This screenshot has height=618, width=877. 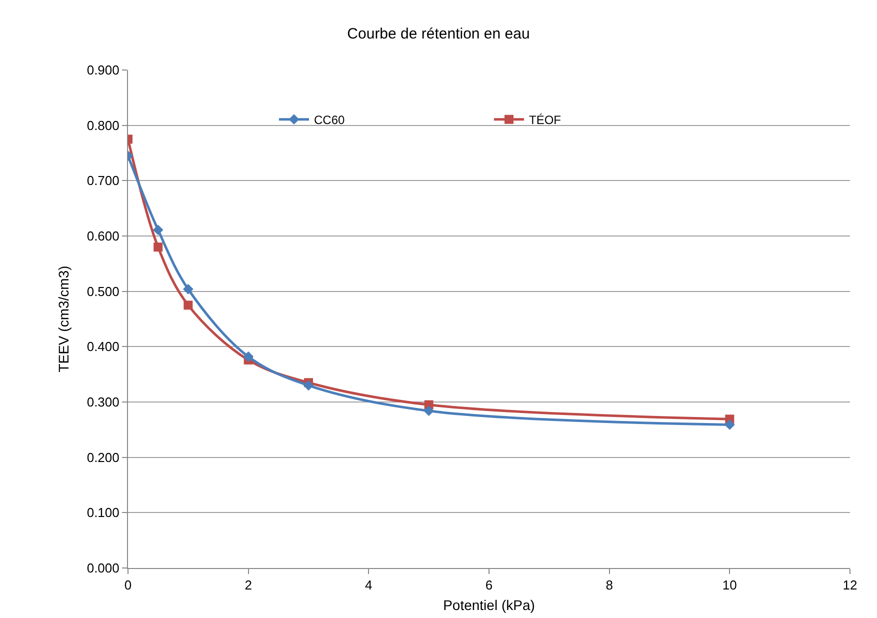 I want to click on x-axis-title: Potentiel (kPa), so click(x=489, y=604).